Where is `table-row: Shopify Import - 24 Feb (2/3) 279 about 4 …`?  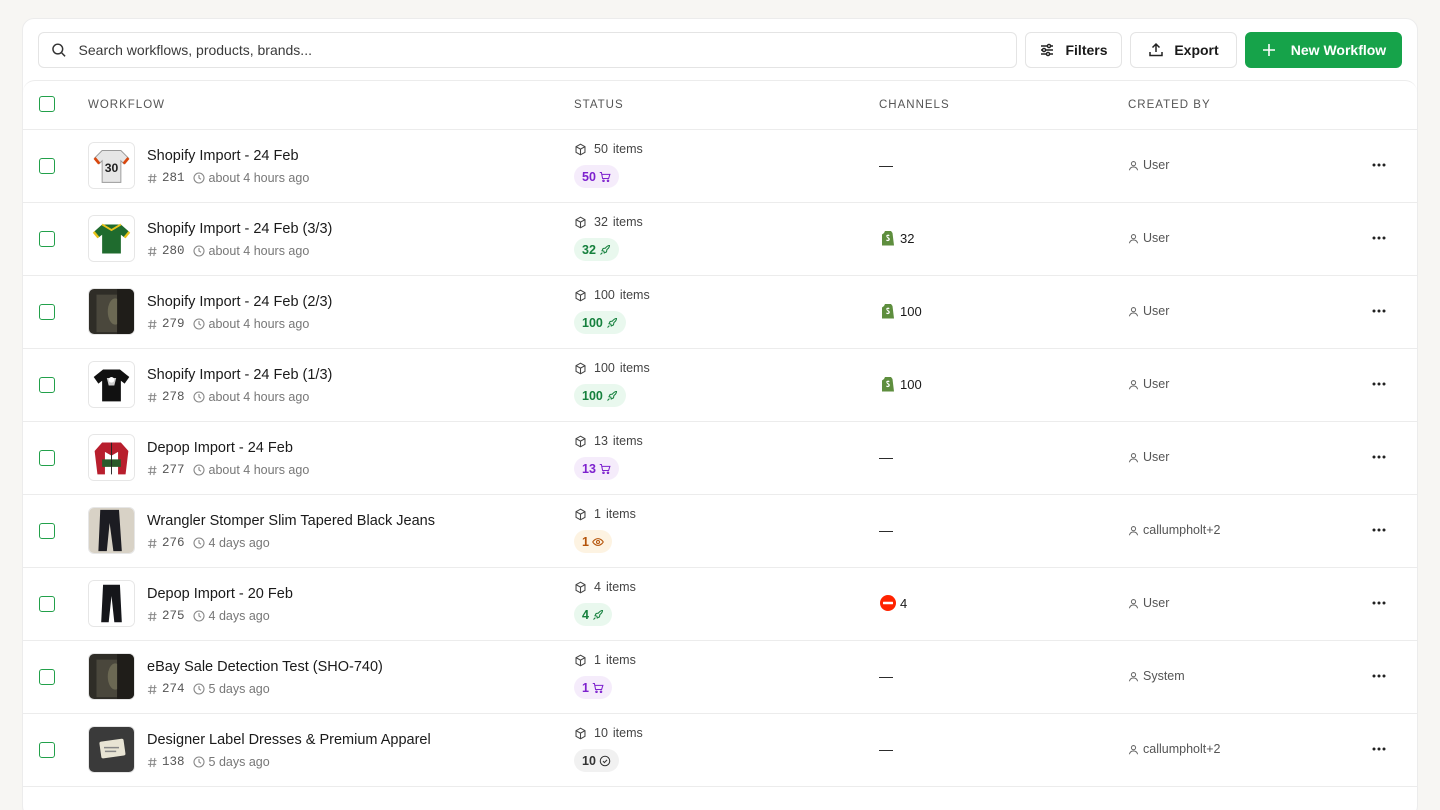 table-row: Shopify Import - 24 Feb (2/3) 279 about 4 … is located at coordinates (720, 312).